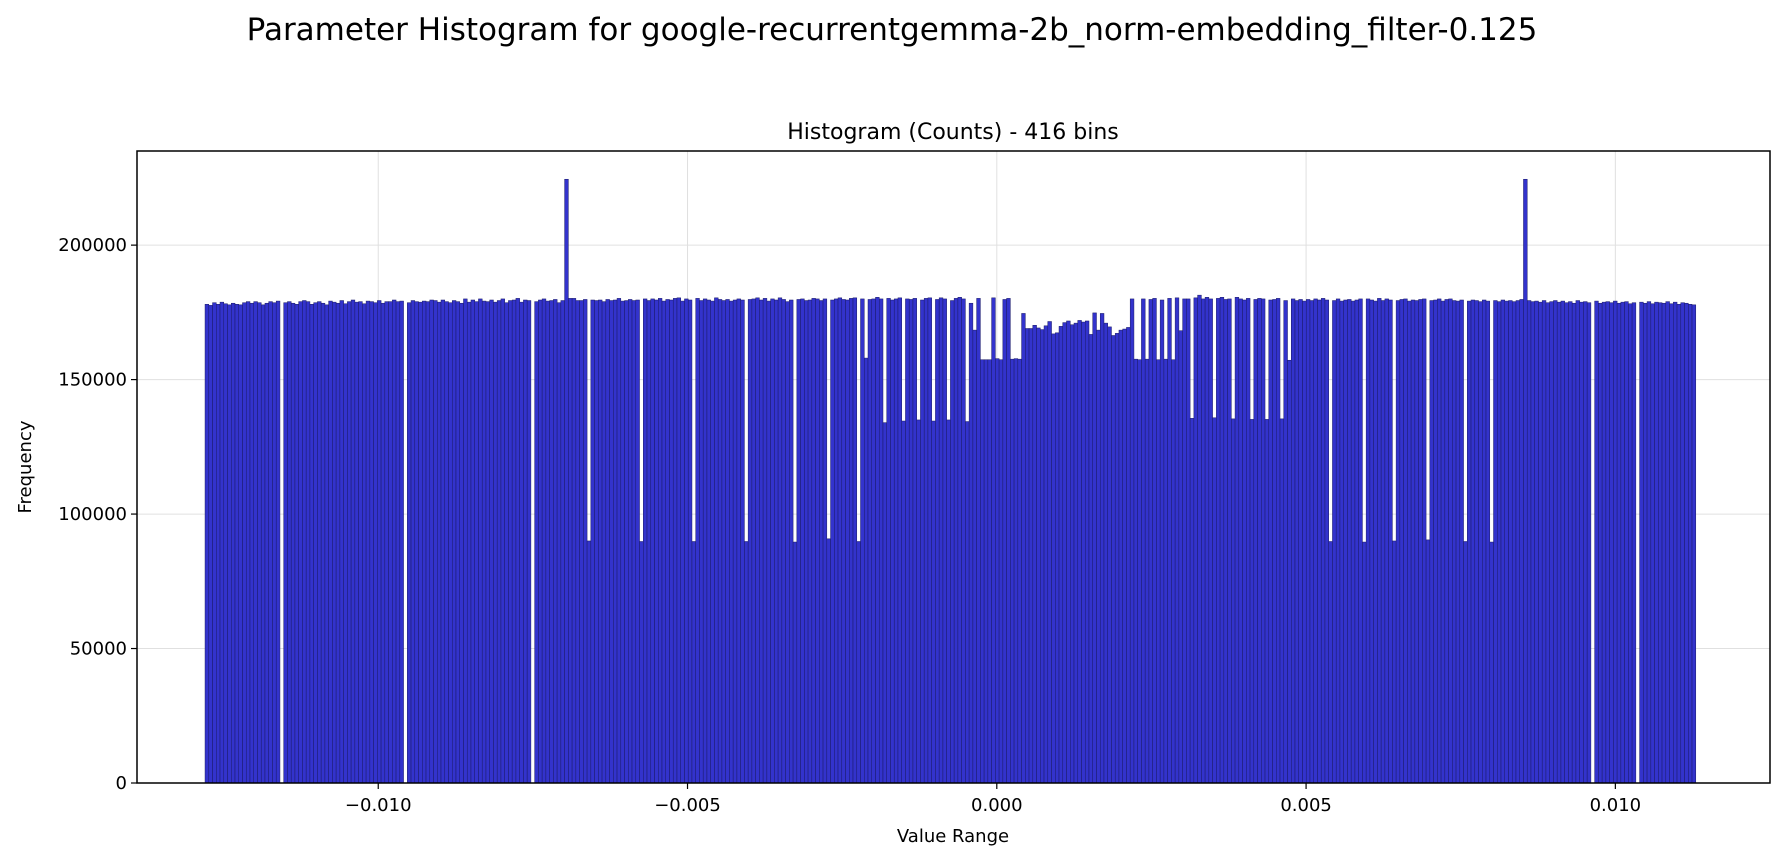 Image resolution: width=1784 pixels, height=860 pixels. Describe the element at coordinates (687, 805) in the screenshot. I see `x-tick-label: −0.005` at that location.